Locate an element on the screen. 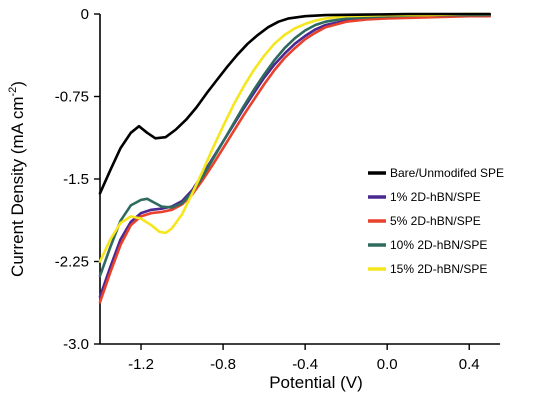 The width and height of the screenshot is (550, 403). x-tick-label: -0.4 is located at coordinates (305, 364).